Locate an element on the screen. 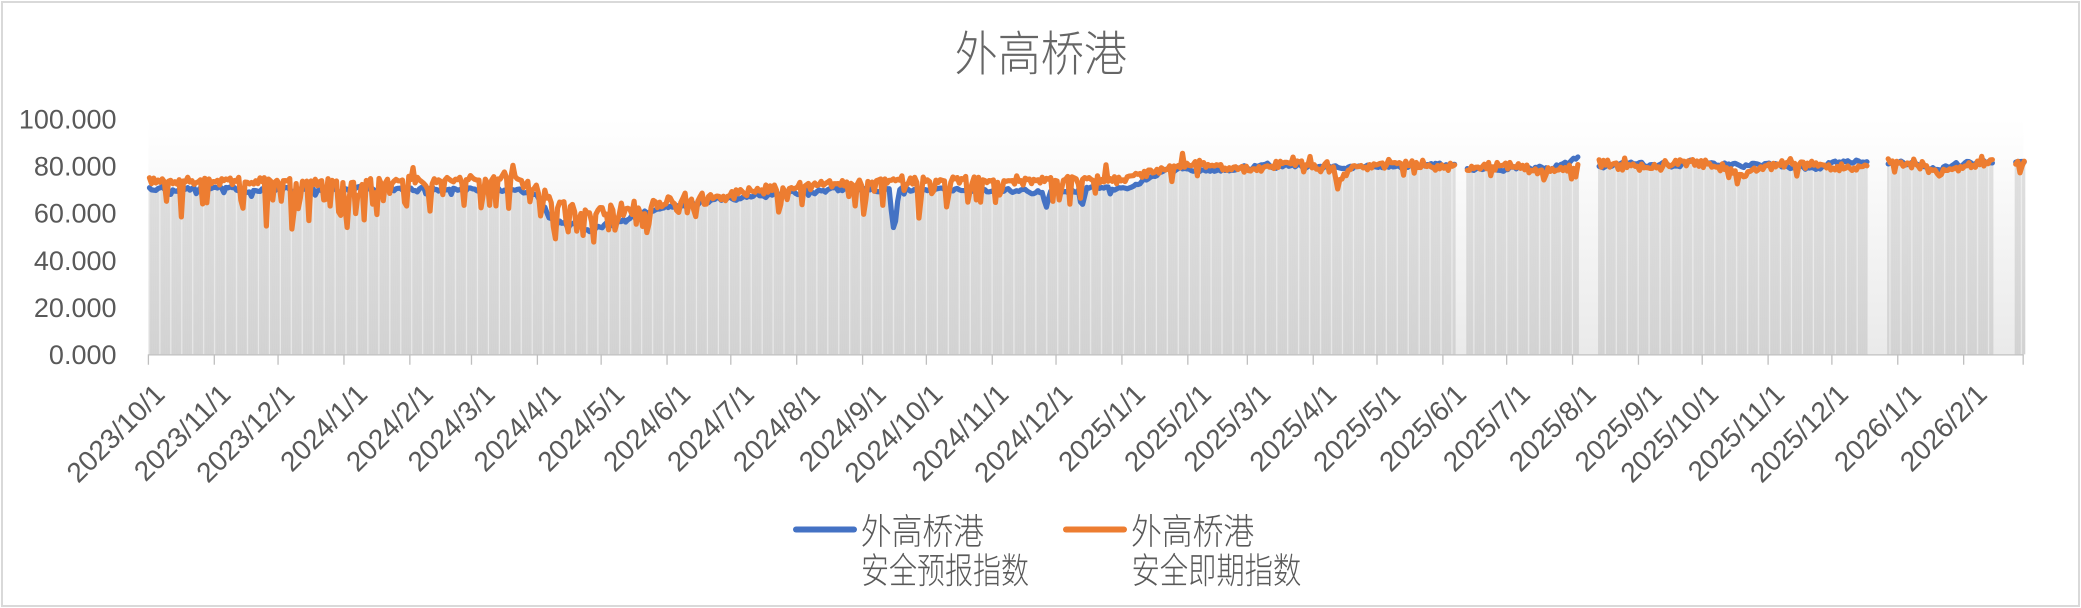  svg-text: 60.000 is located at coordinates (75, 214).